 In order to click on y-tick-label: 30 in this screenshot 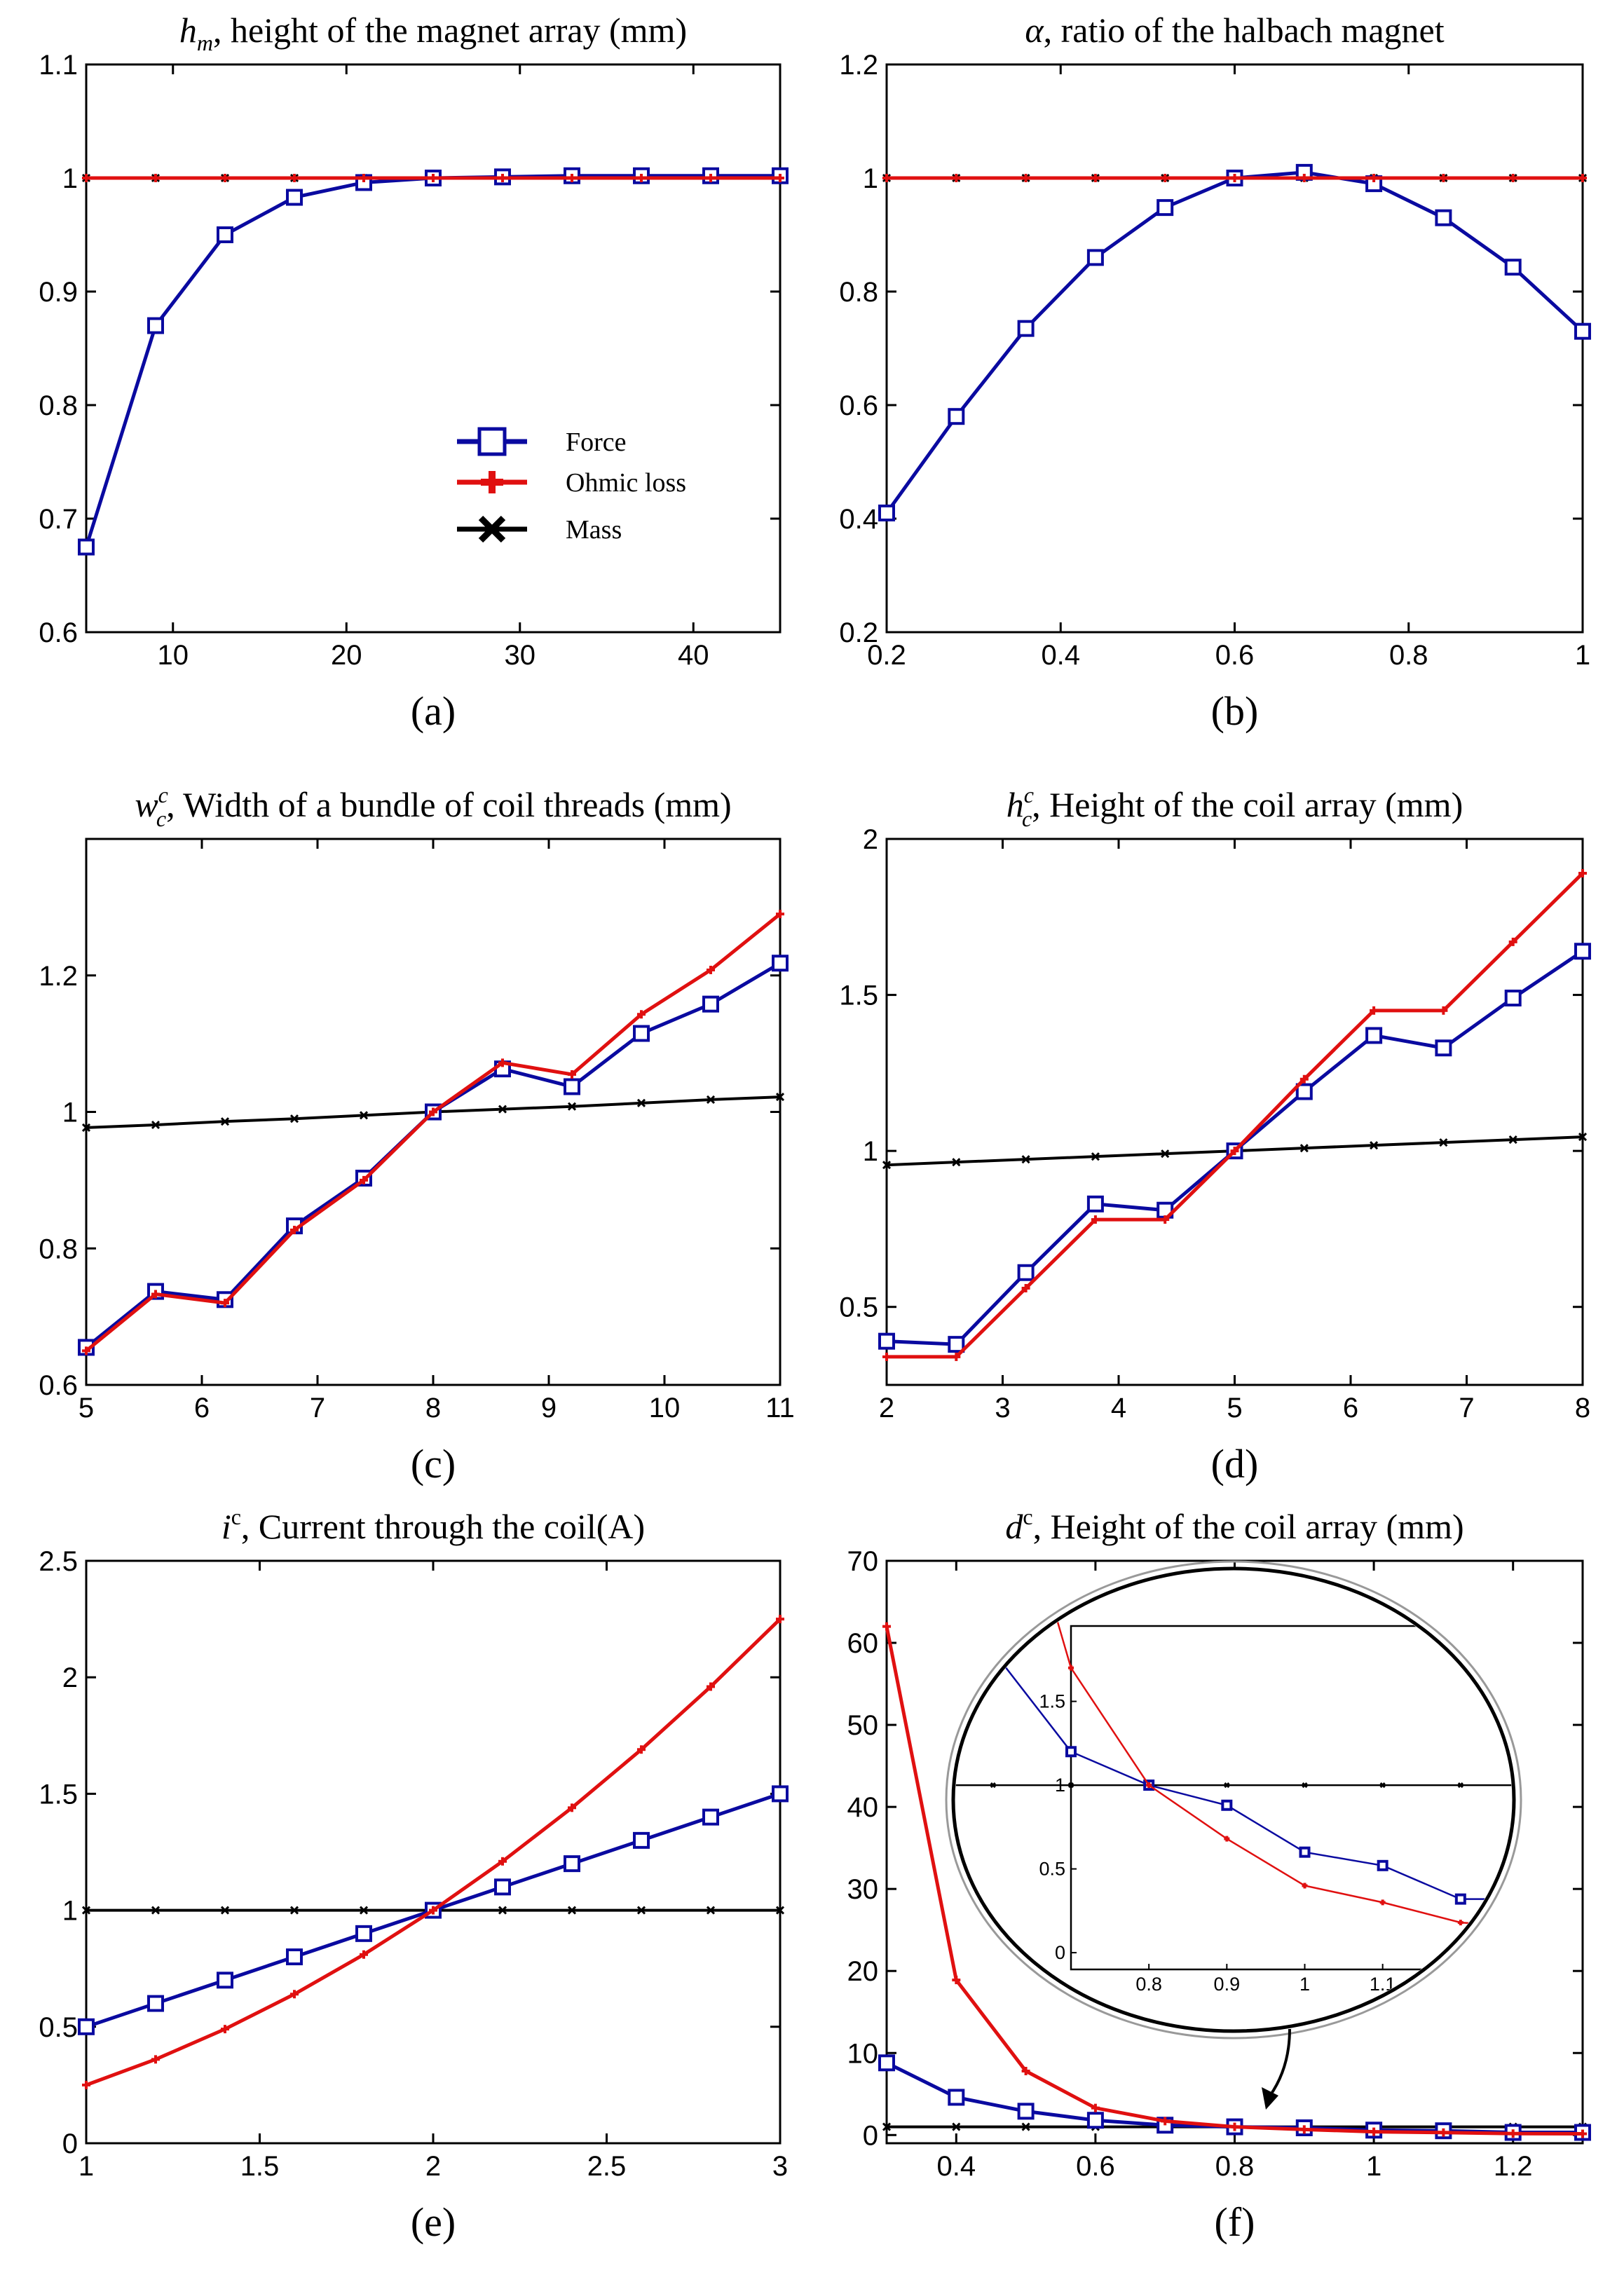, I will do `click(863, 1889)`.